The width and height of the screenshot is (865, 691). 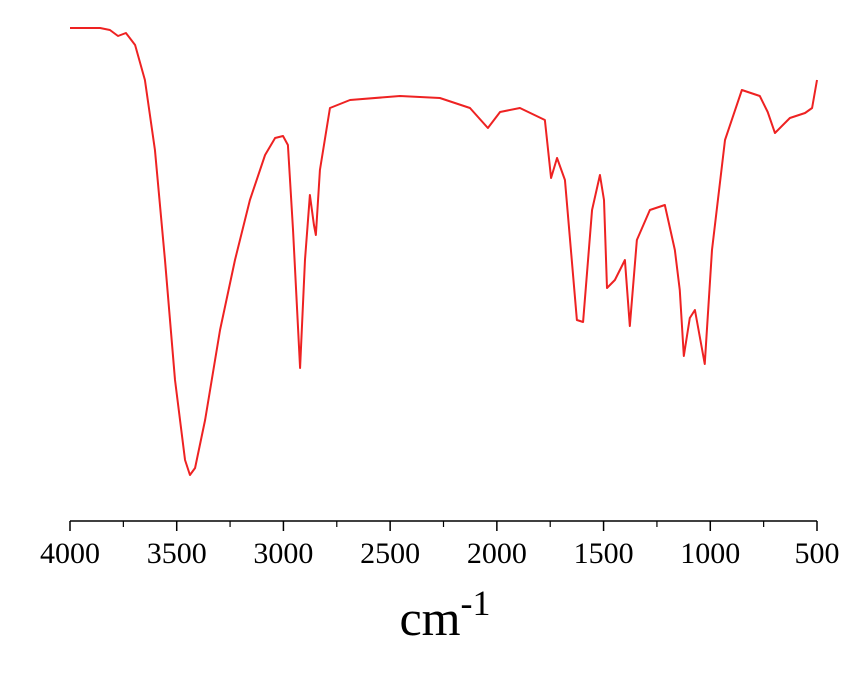 I want to click on x-tick-label: 3500, so click(x=177, y=553).